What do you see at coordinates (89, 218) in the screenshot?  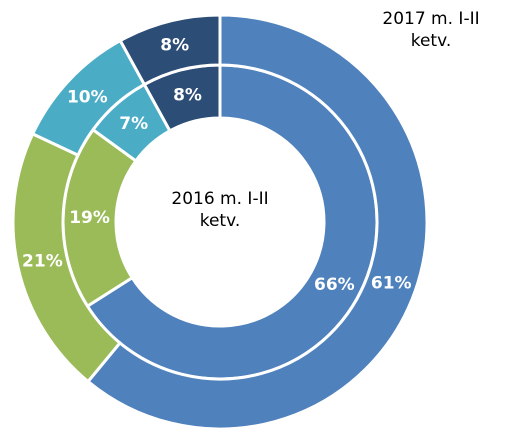 I see `data-label: 19%` at bounding box center [89, 218].